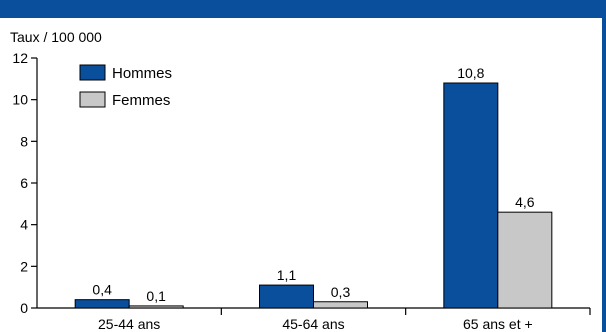 Image resolution: width=606 pixels, height=332 pixels. What do you see at coordinates (24, 141) in the screenshot?
I see `y-tick-label: 8` at bounding box center [24, 141].